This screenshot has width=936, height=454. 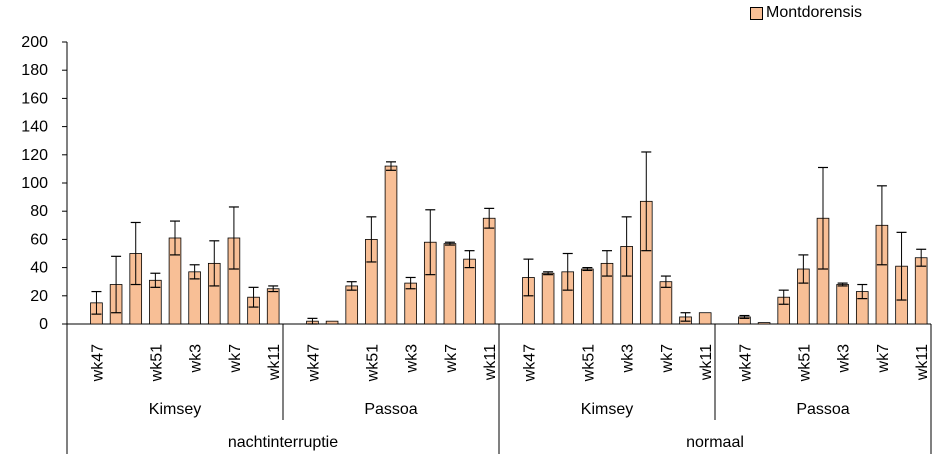 What do you see at coordinates (39, 211) in the screenshot?
I see `y-tick-label: 80` at bounding box center [39, 211].